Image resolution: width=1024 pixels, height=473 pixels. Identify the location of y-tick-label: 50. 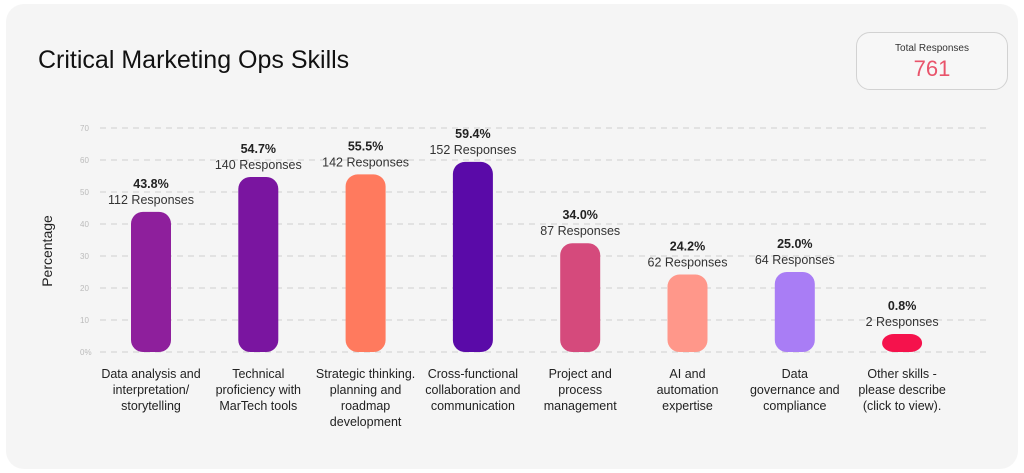
(84, 192).